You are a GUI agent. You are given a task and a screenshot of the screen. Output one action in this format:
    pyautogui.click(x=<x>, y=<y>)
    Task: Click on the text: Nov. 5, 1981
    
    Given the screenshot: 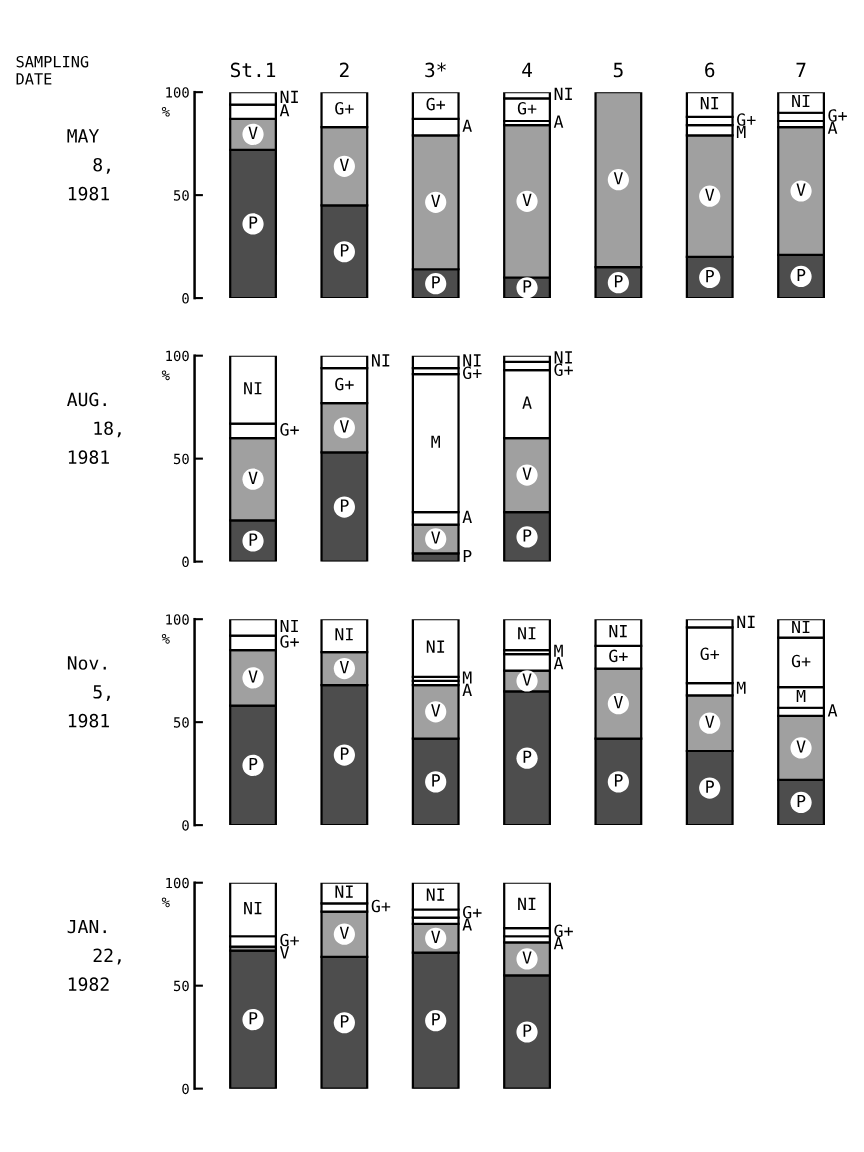 What is the action you would take?
    pyautogui.click(x=88, y=692)
    